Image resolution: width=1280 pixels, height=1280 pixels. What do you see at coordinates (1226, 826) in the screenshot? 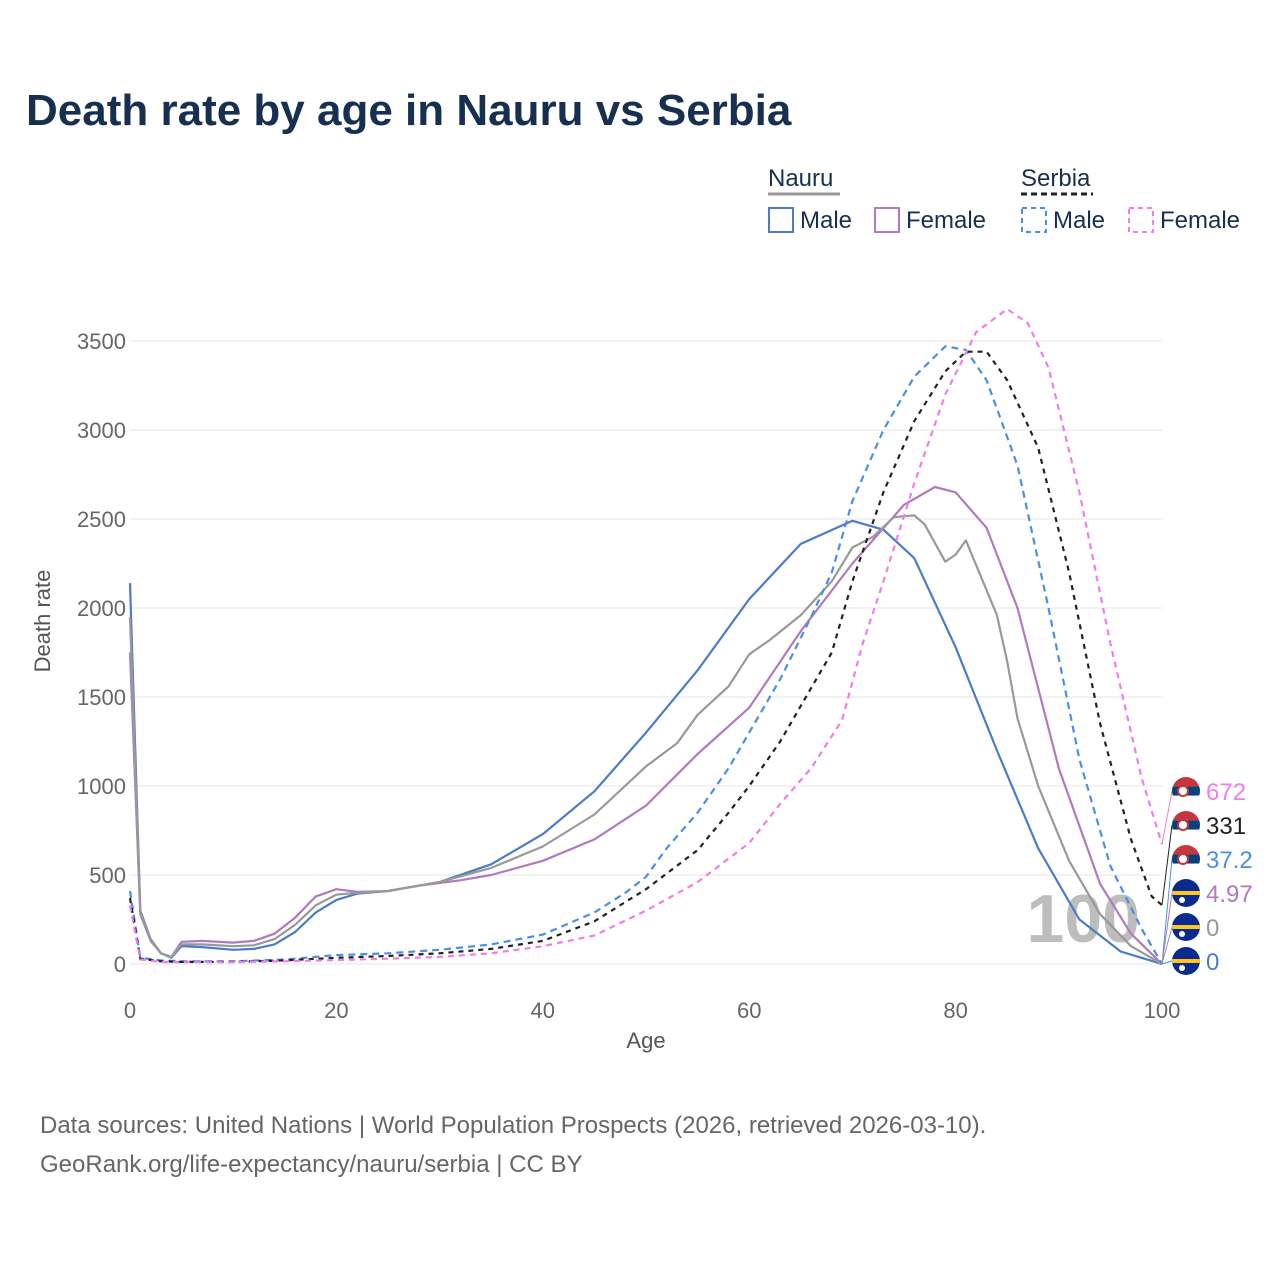
I see `end-value-label: 331` at bounding box center [1226, 826].